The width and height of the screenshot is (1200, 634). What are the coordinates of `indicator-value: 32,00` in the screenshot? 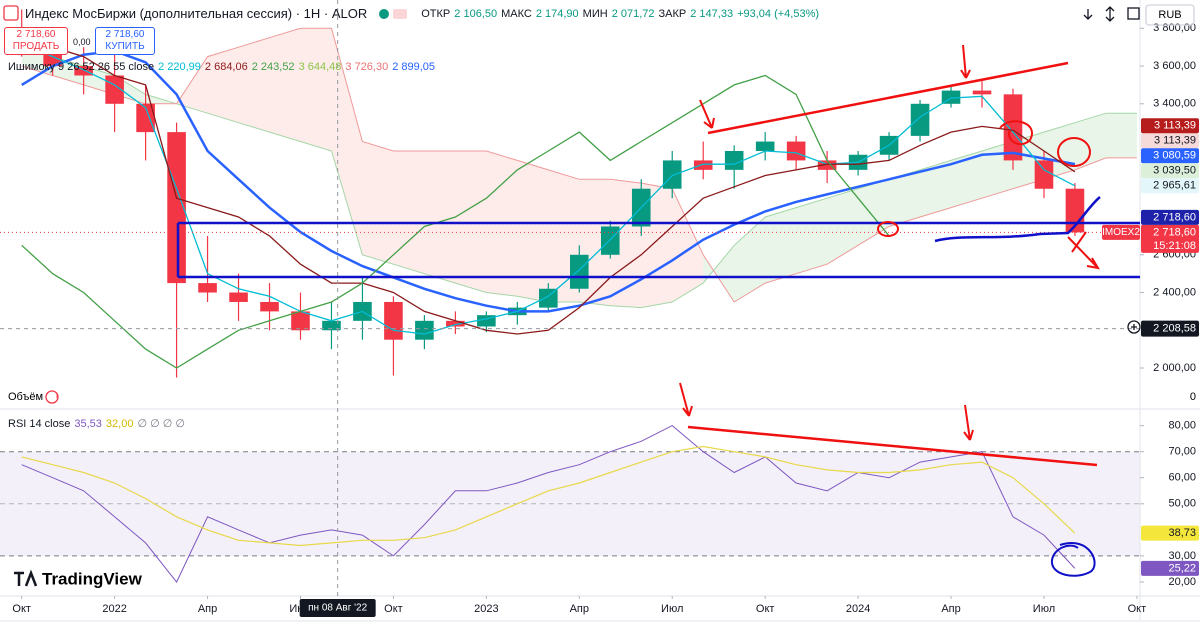 It's located at (119, 423).